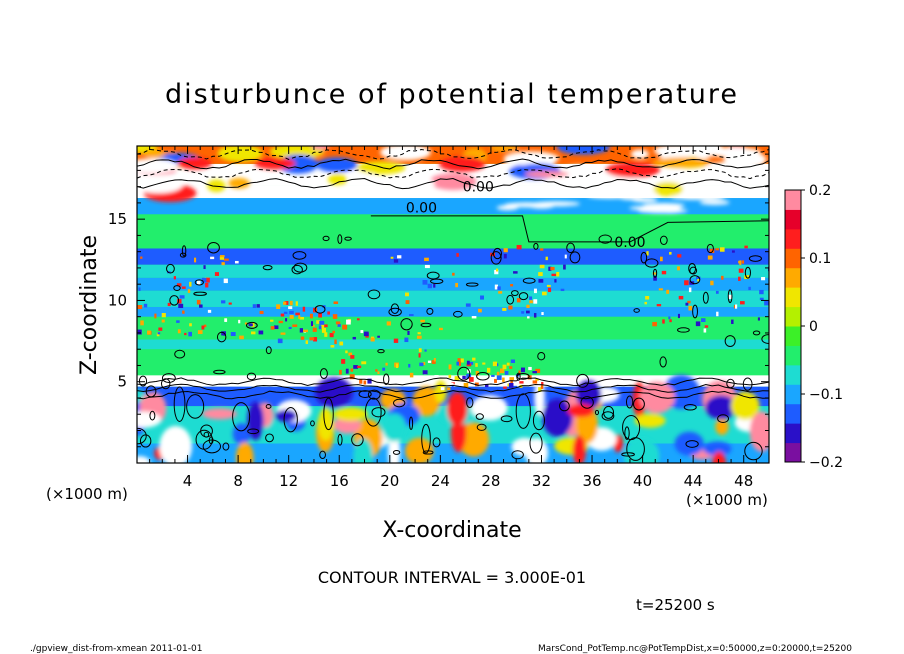  I want to click on colorbar-tick-label: 0, so click(813, 327).